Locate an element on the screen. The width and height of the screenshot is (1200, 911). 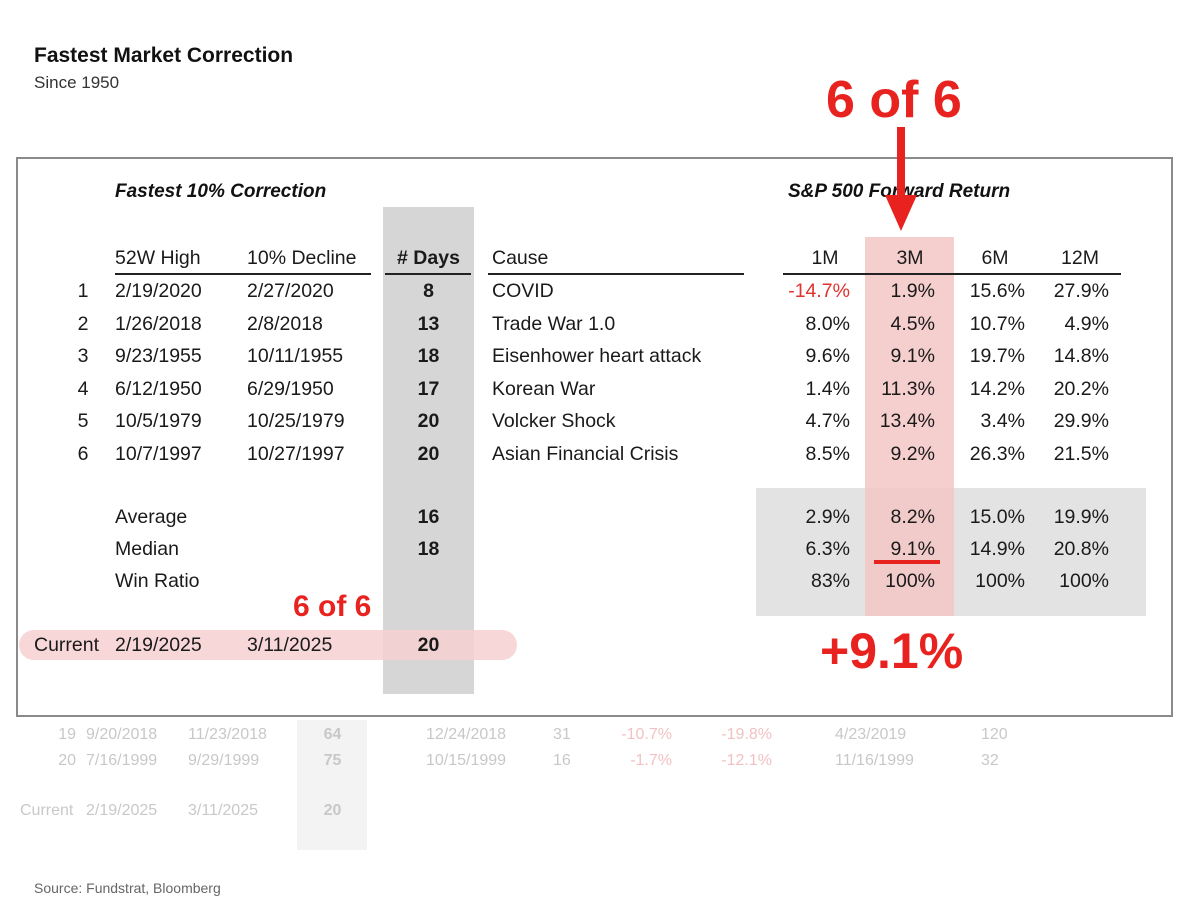
row-return-6m: 19.7% is located at coordinates (997, 356).